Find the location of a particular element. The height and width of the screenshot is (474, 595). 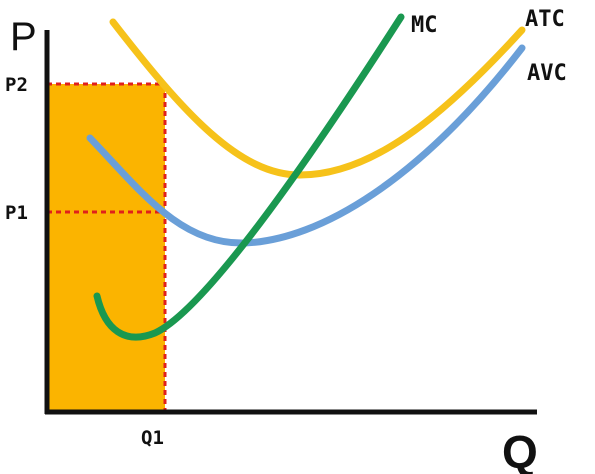

avc-label: AVC is located at coordinates (547, 73).